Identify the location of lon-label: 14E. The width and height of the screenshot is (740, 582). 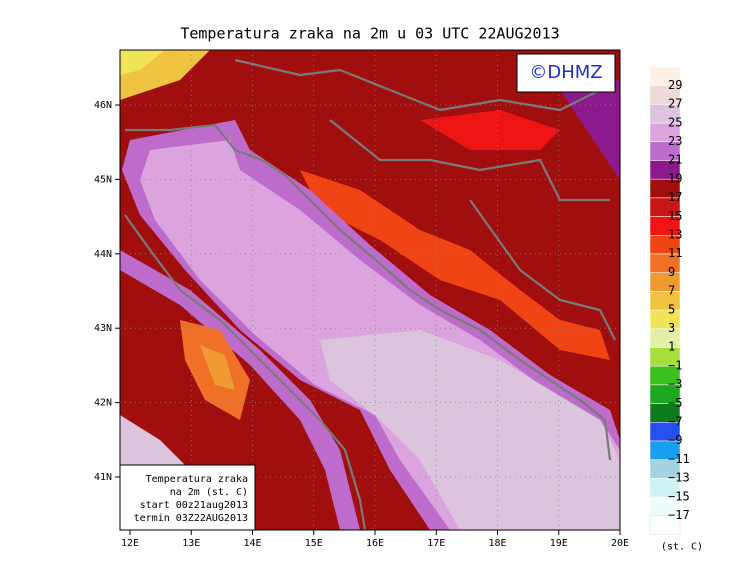
(252, 543).